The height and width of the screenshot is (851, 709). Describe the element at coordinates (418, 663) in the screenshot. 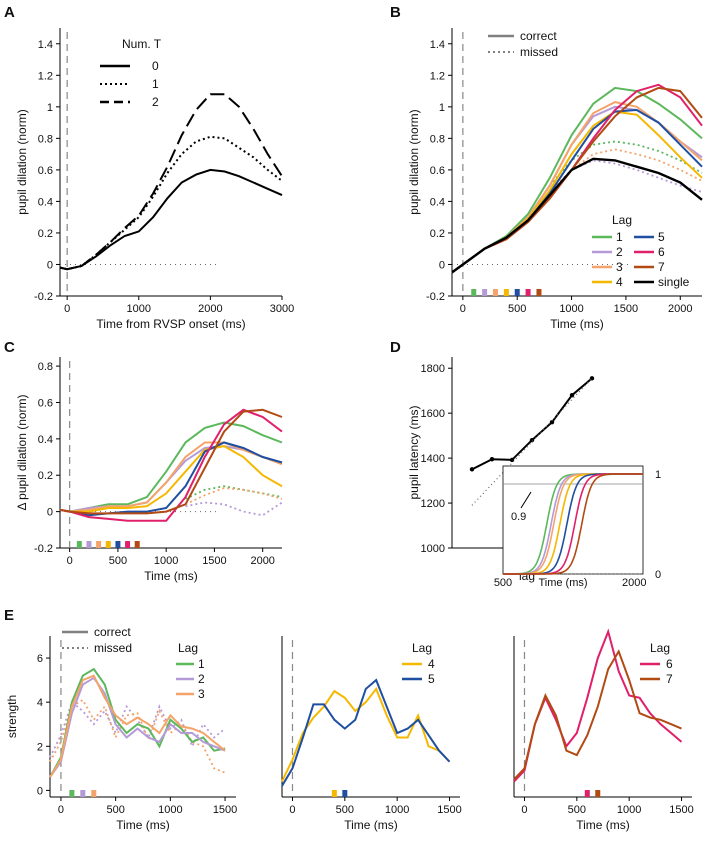

I see `lag-legend-e2: Lag 4 5` at that location.